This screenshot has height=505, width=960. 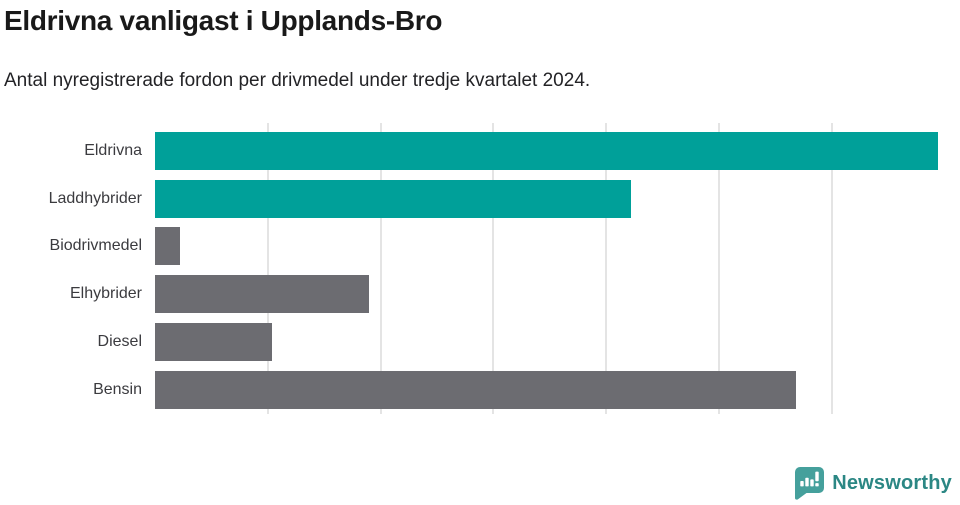 I want to click on newsworthy-logo: Newsworthy, so click(x=872, y=483).